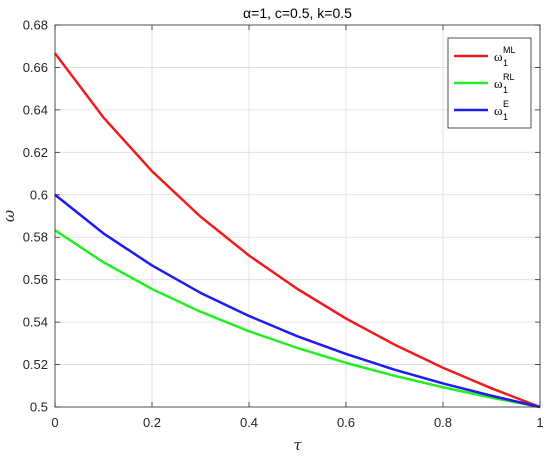 This screenshot has height=457, width=550. What do you see at coordinates (54, 422) in the screenshot?
I see `x-tick-label: 0` at bounding box center [54, 422].